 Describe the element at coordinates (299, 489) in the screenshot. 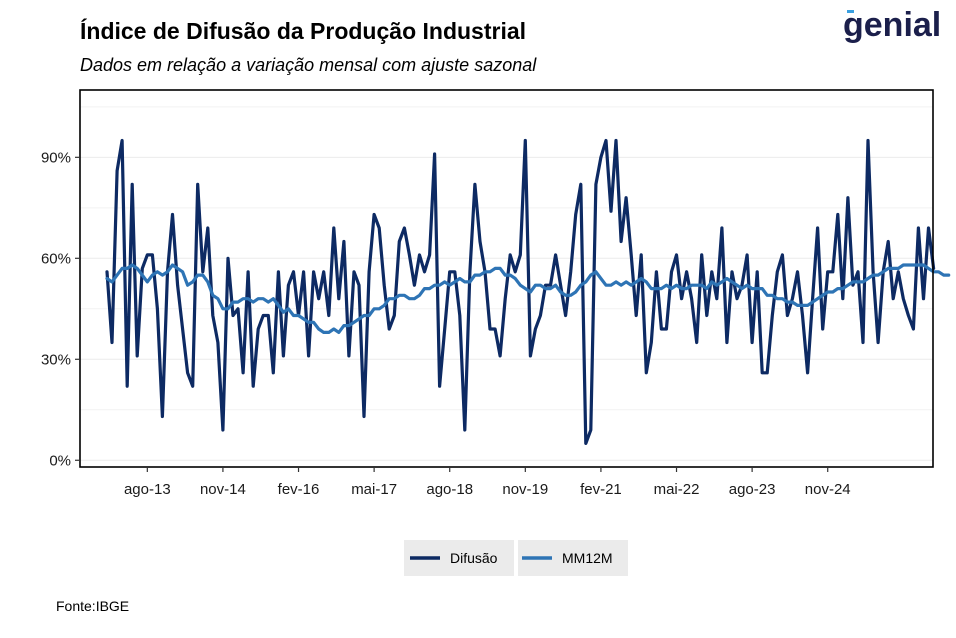

I see `x-tick-label: fev-16` at that location.